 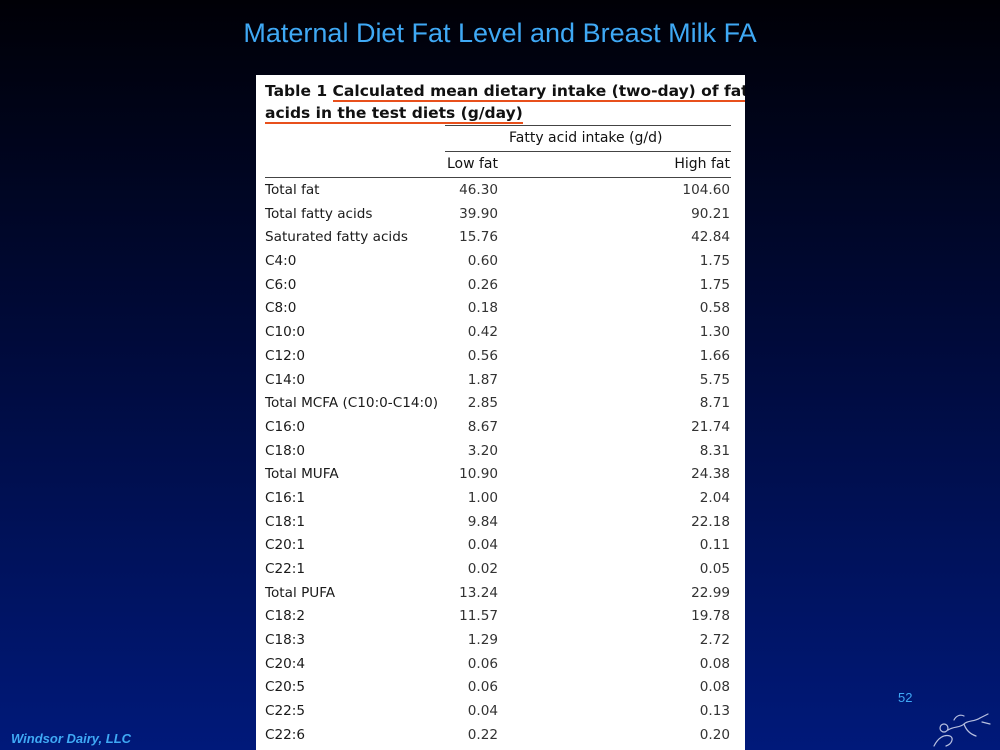 I want to click on row-label: C4:0, so click(x=281, y=261).